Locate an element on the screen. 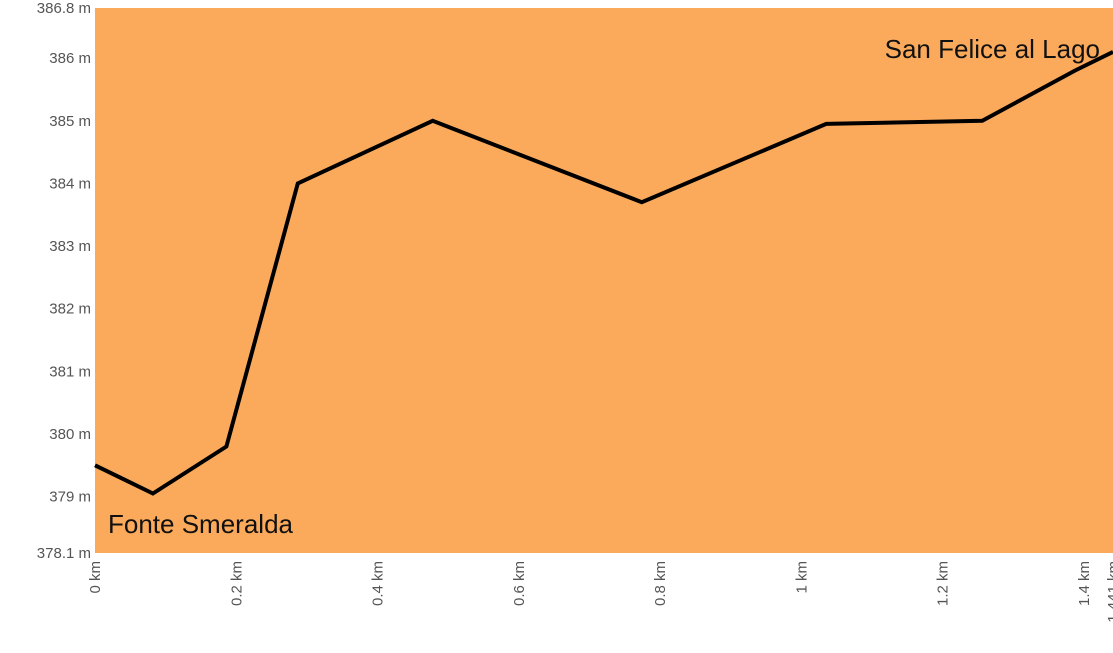 The height and width of the screenshot is (653, 1113). x-tick-label: 0.2 km is located at coordinates (236, 583).